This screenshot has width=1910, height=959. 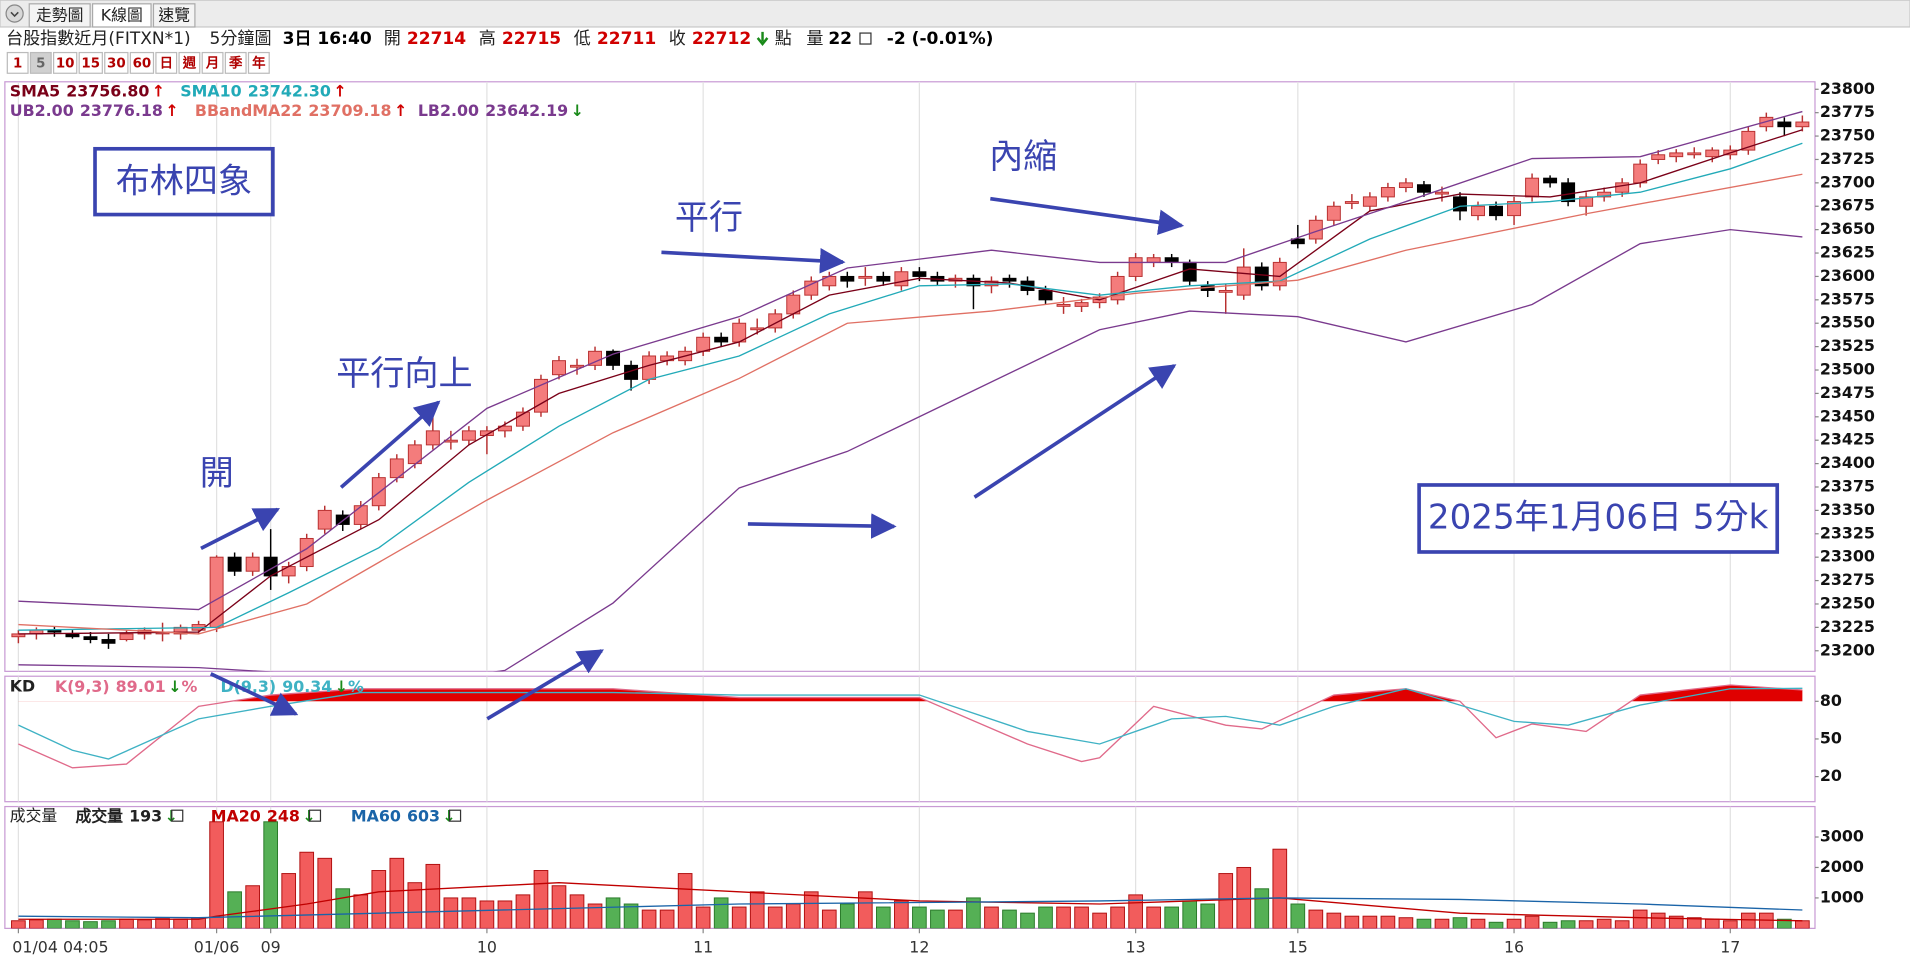 What do you see at coordinates (1847, 649) in the screenshot?
I see `y-tick-label: 23200` at bounding box center [1847, 649].